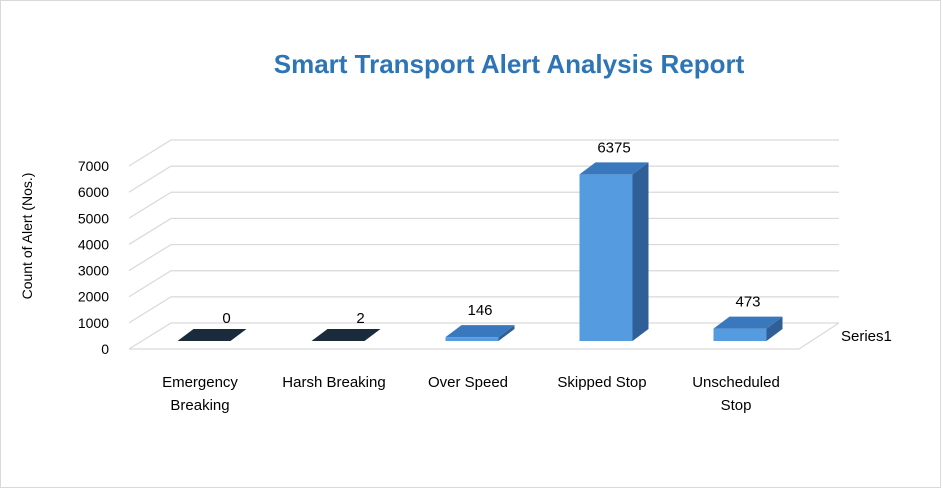  I want to click on y-tick-label: 1000, so click(93, 323).